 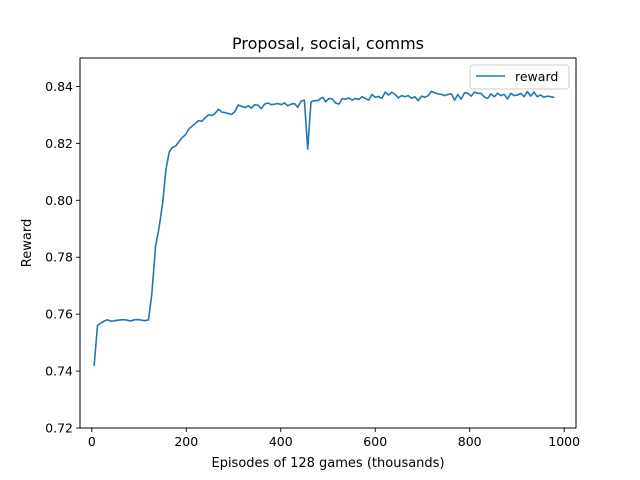 I want to click on legend-box, so click(x=519, y=77).